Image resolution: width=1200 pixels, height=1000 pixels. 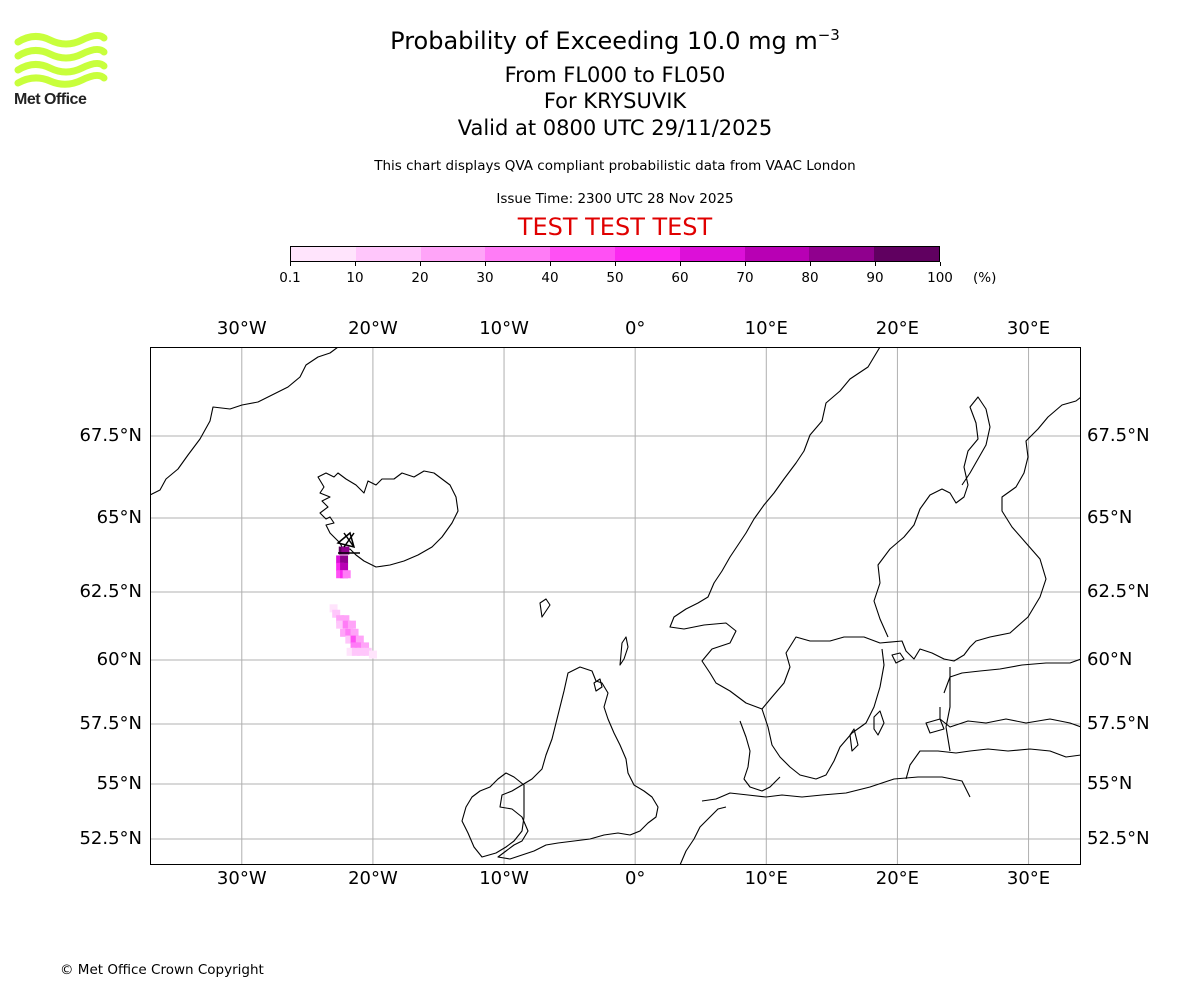 I want to click on longitude-label-top: 30°E, so click(x=1028, y=328).